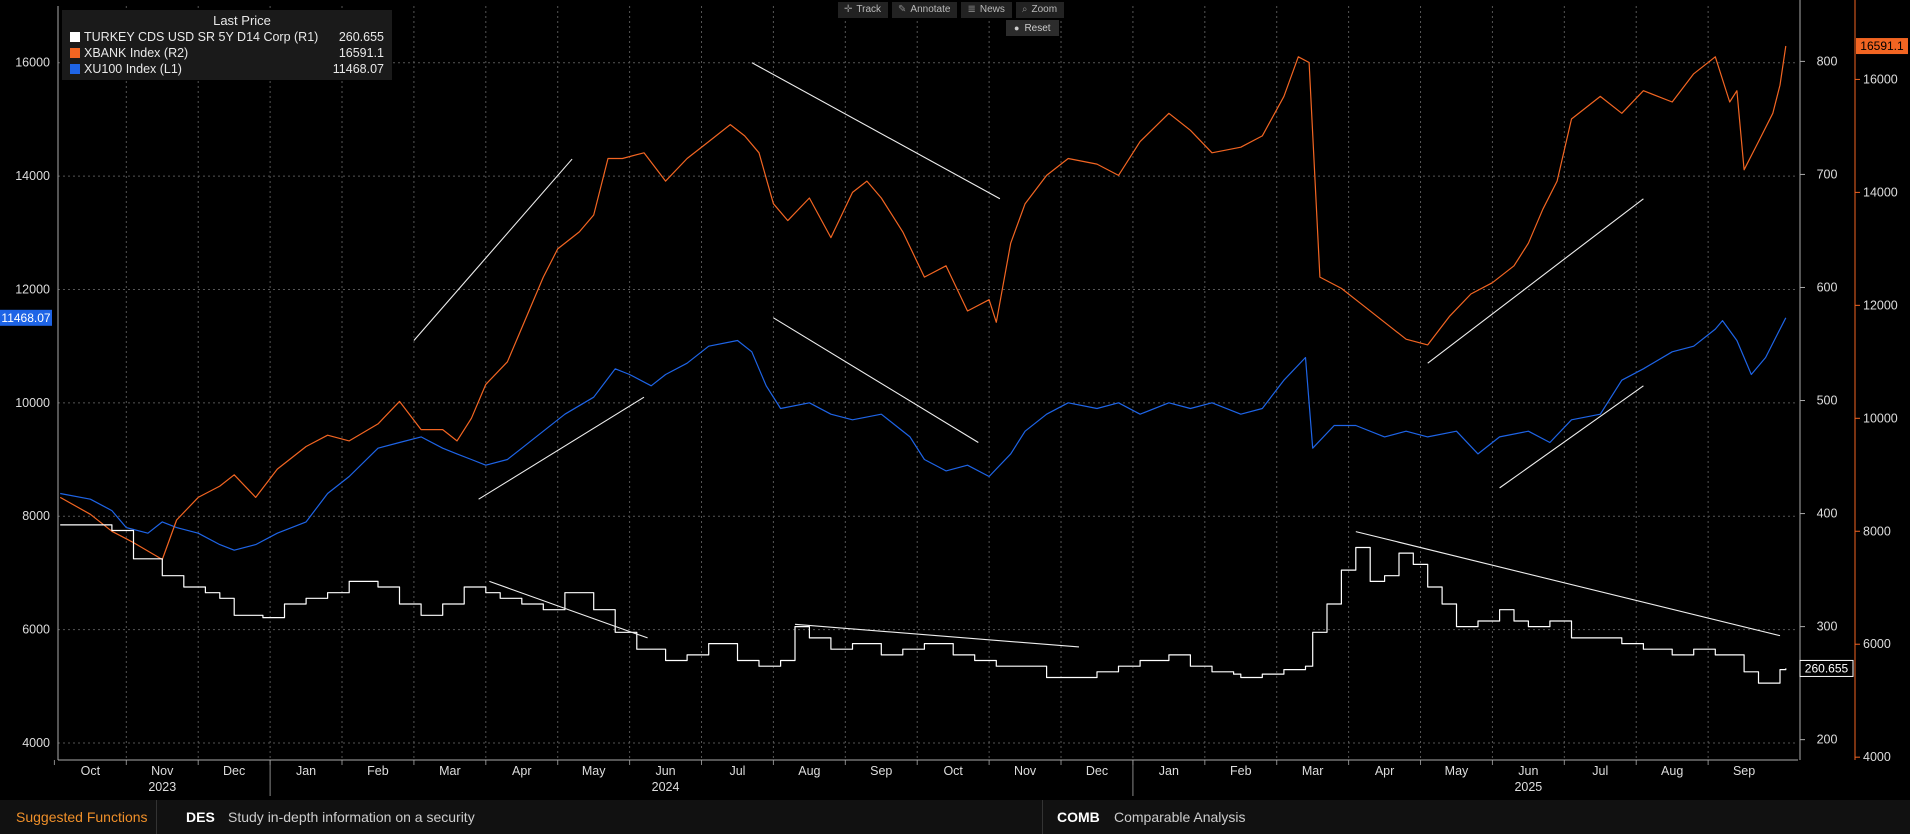 The width and height of the screenshot is (1910, 834). What do you see at coordinates (666, 787) in the screenshot?
I see `x-axis-year-label: 2024` at bounding box center [666, 787].